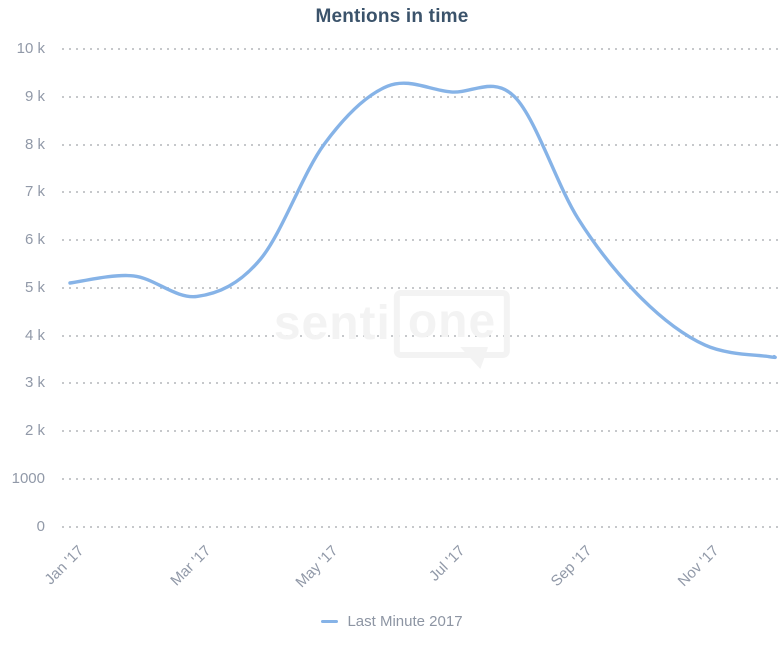 The image size is (784, 652). I want to click on y-axis-label: 3 k, so click(34, 383).